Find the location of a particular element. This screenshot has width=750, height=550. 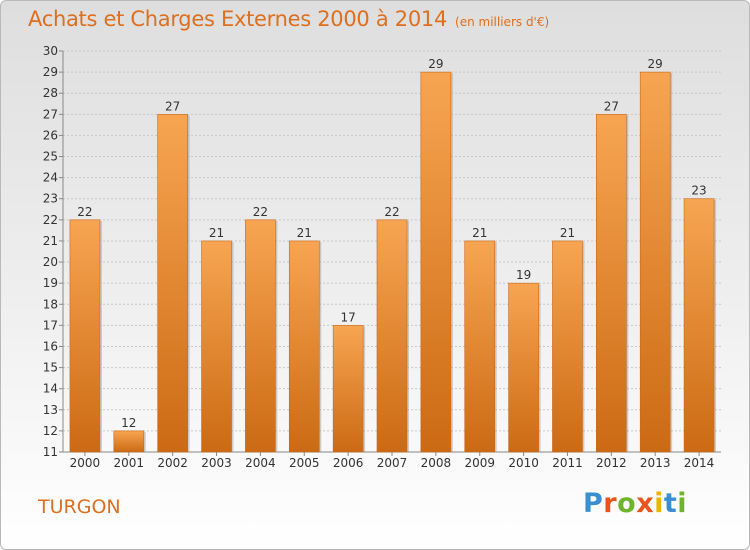

bar-2010 is located at coordinates (523, 367).